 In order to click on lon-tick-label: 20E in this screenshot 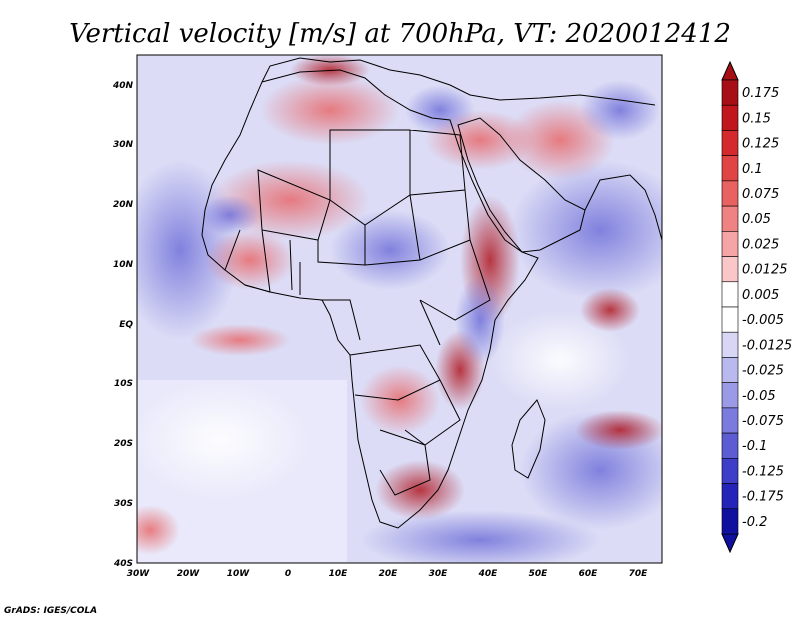, I will do `click(389, 574)`.